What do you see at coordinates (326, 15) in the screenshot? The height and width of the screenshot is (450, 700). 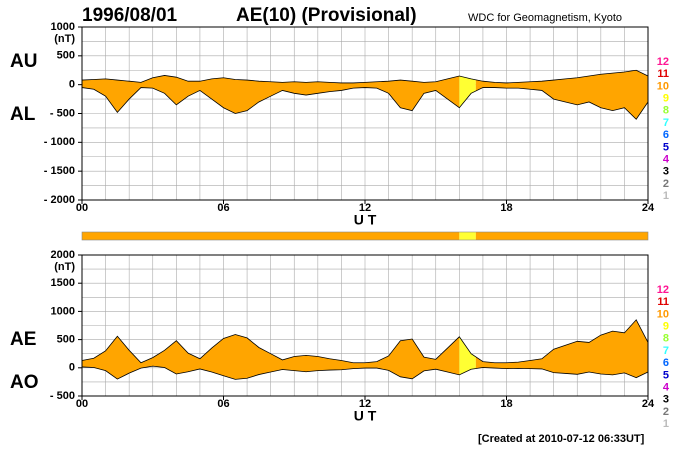 I see `title: AE(10) (Provisional)` at bounding box center [326, 15].